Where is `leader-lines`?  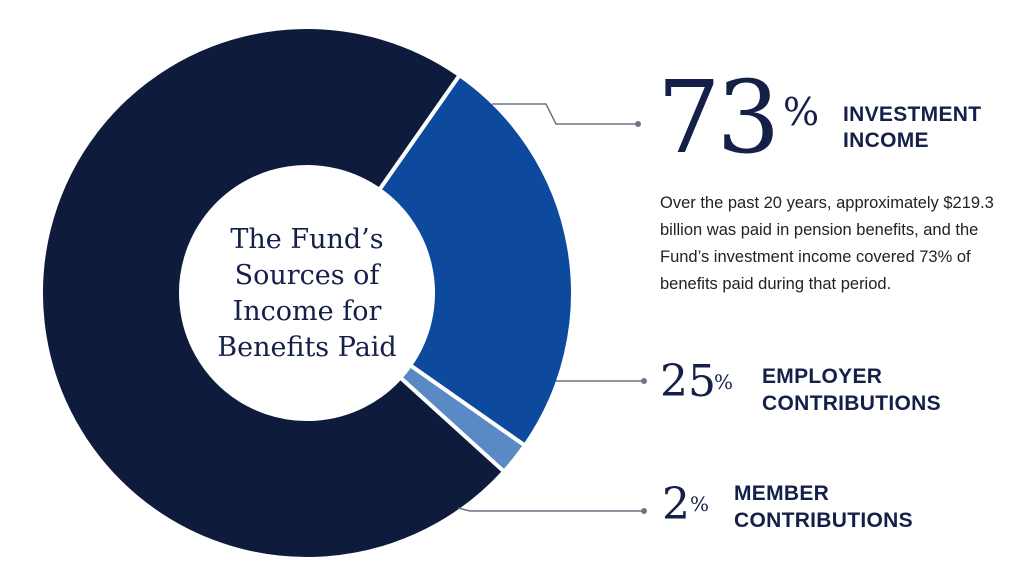
leader-lines is located at coordinates (552, 308).